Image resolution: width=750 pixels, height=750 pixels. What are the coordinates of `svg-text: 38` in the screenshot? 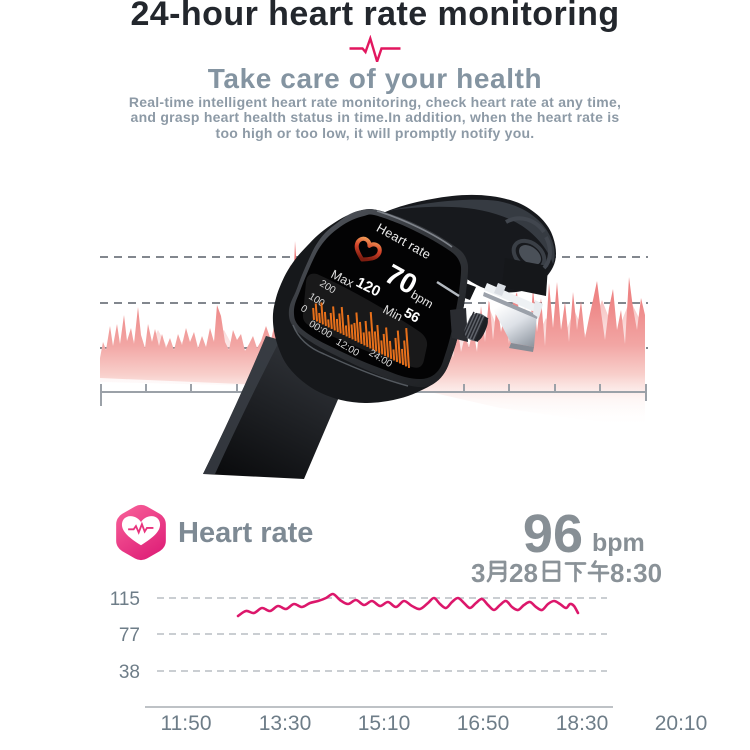 It's located at (129, 672).